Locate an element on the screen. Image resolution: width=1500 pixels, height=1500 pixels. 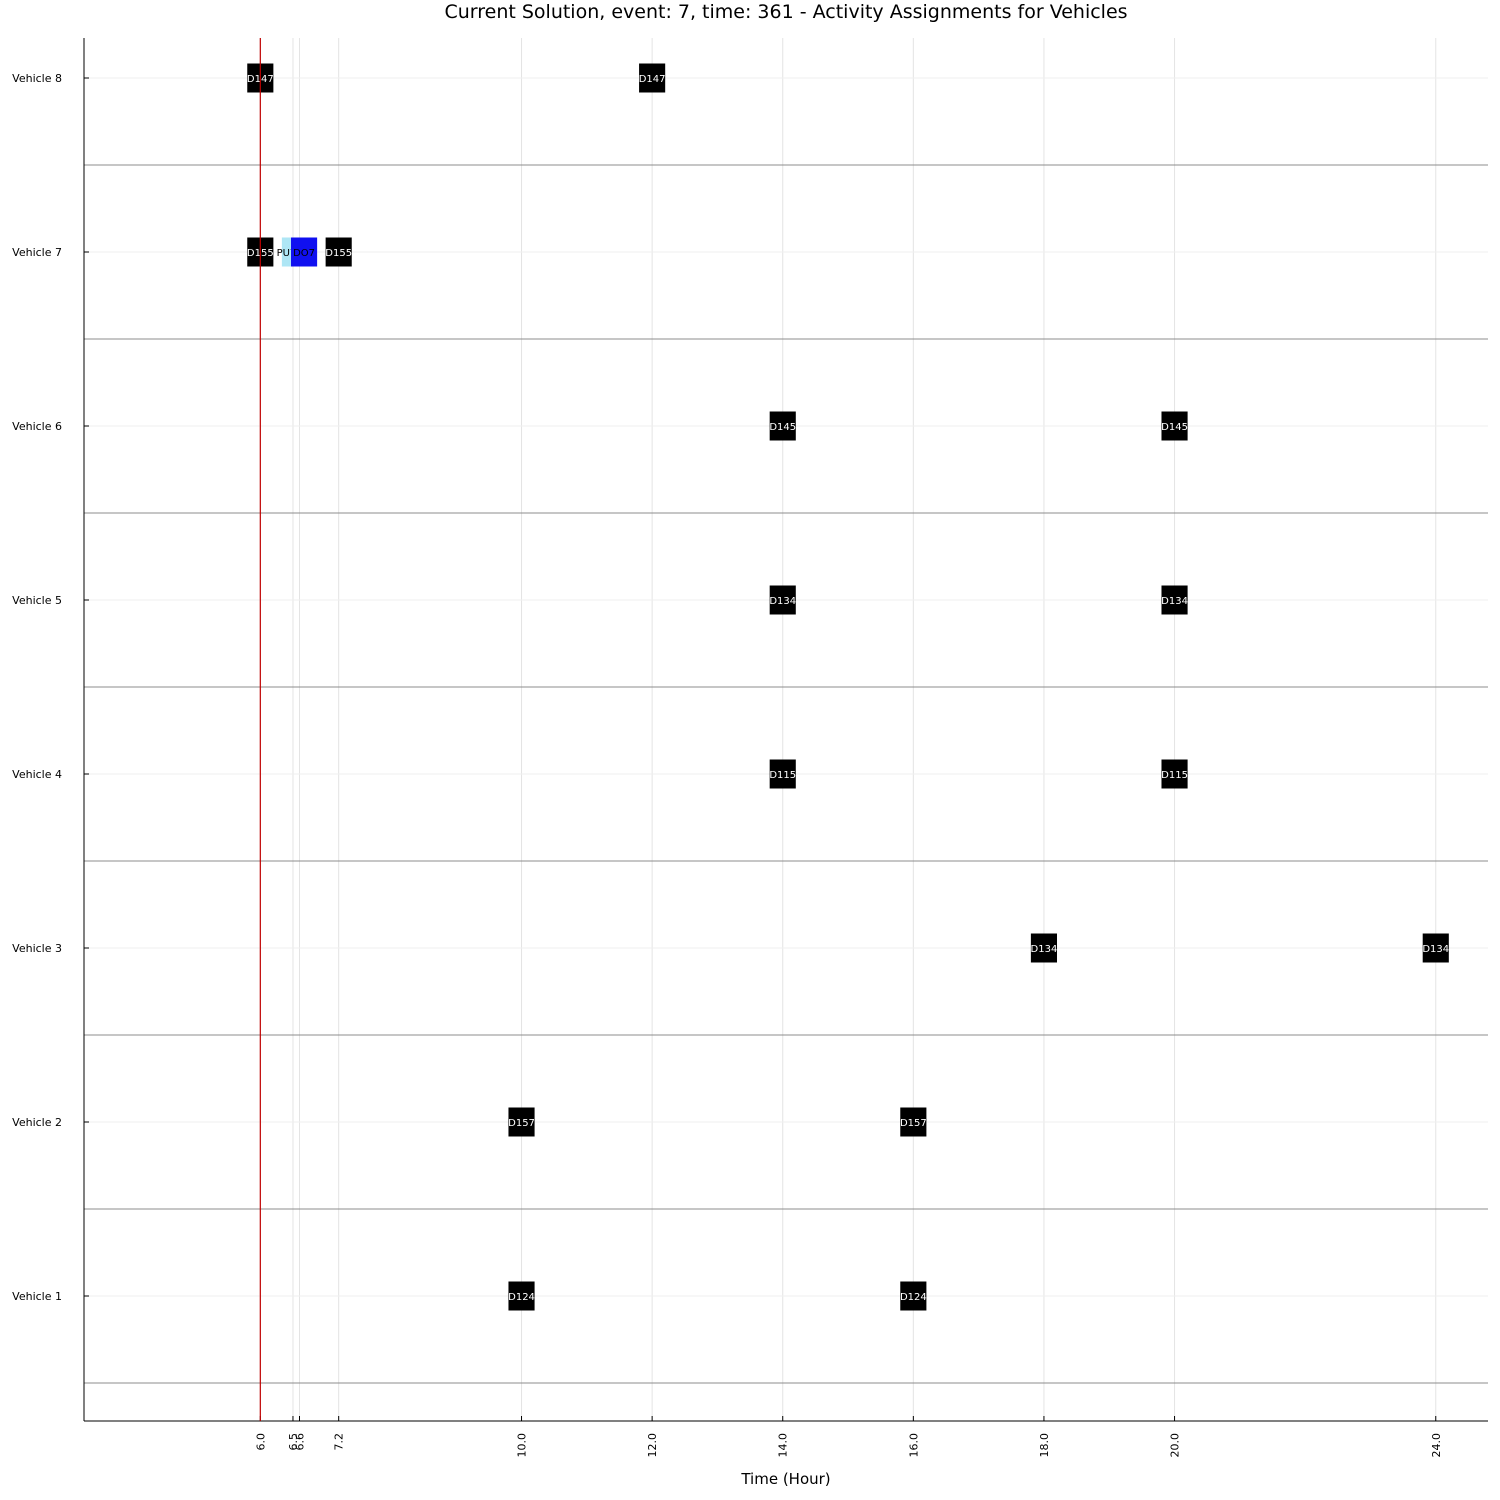
activity-label: PU7 is located at coordinates (287, 253).